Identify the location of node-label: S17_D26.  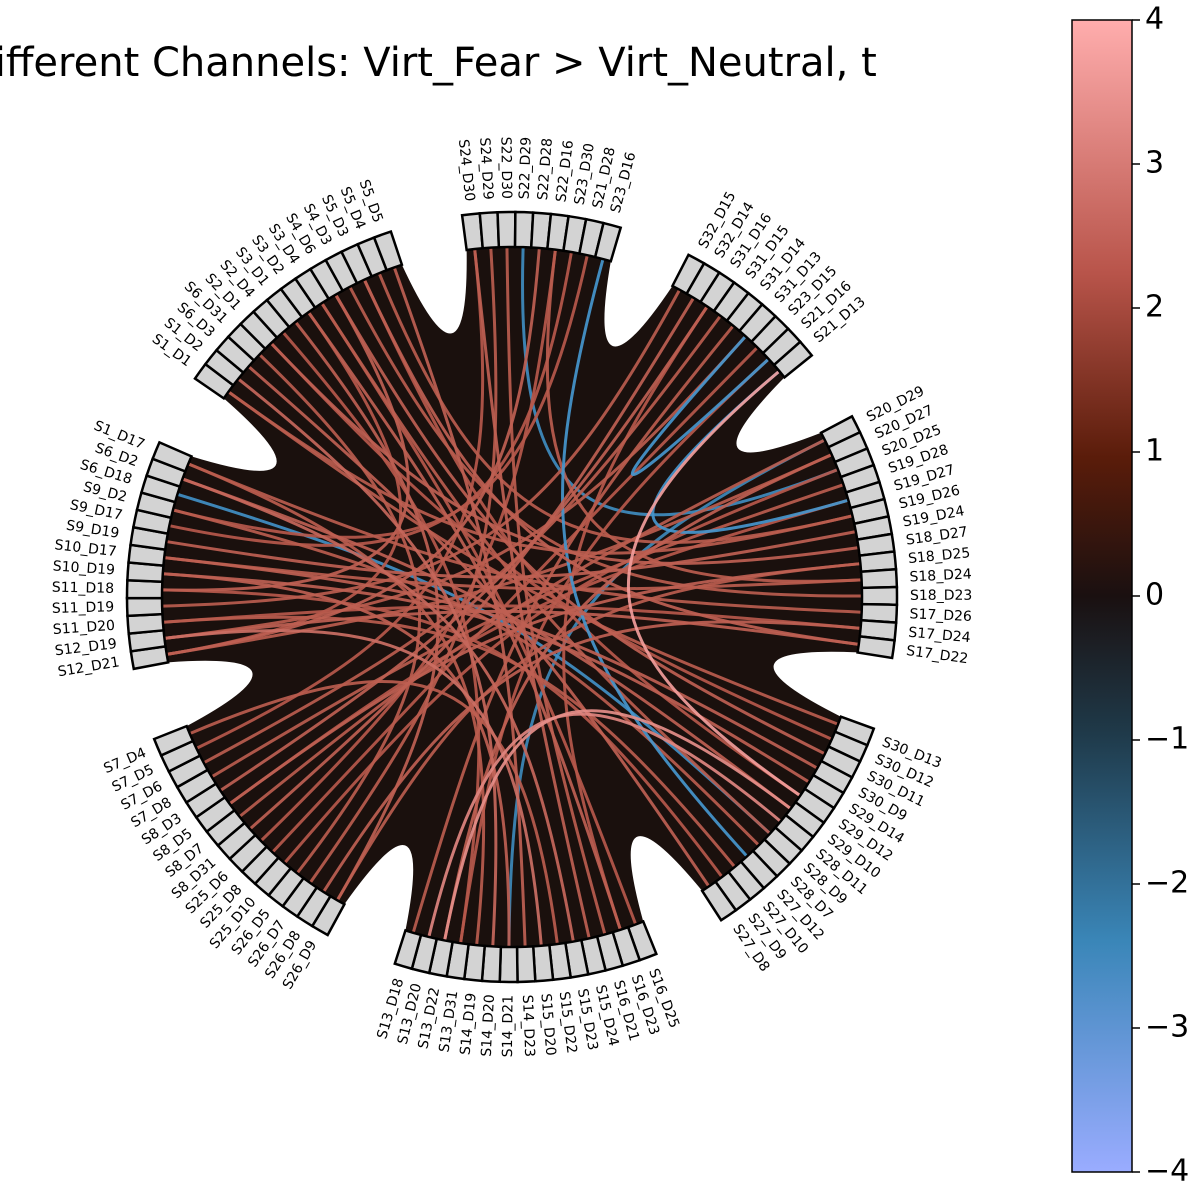
(940, 615).